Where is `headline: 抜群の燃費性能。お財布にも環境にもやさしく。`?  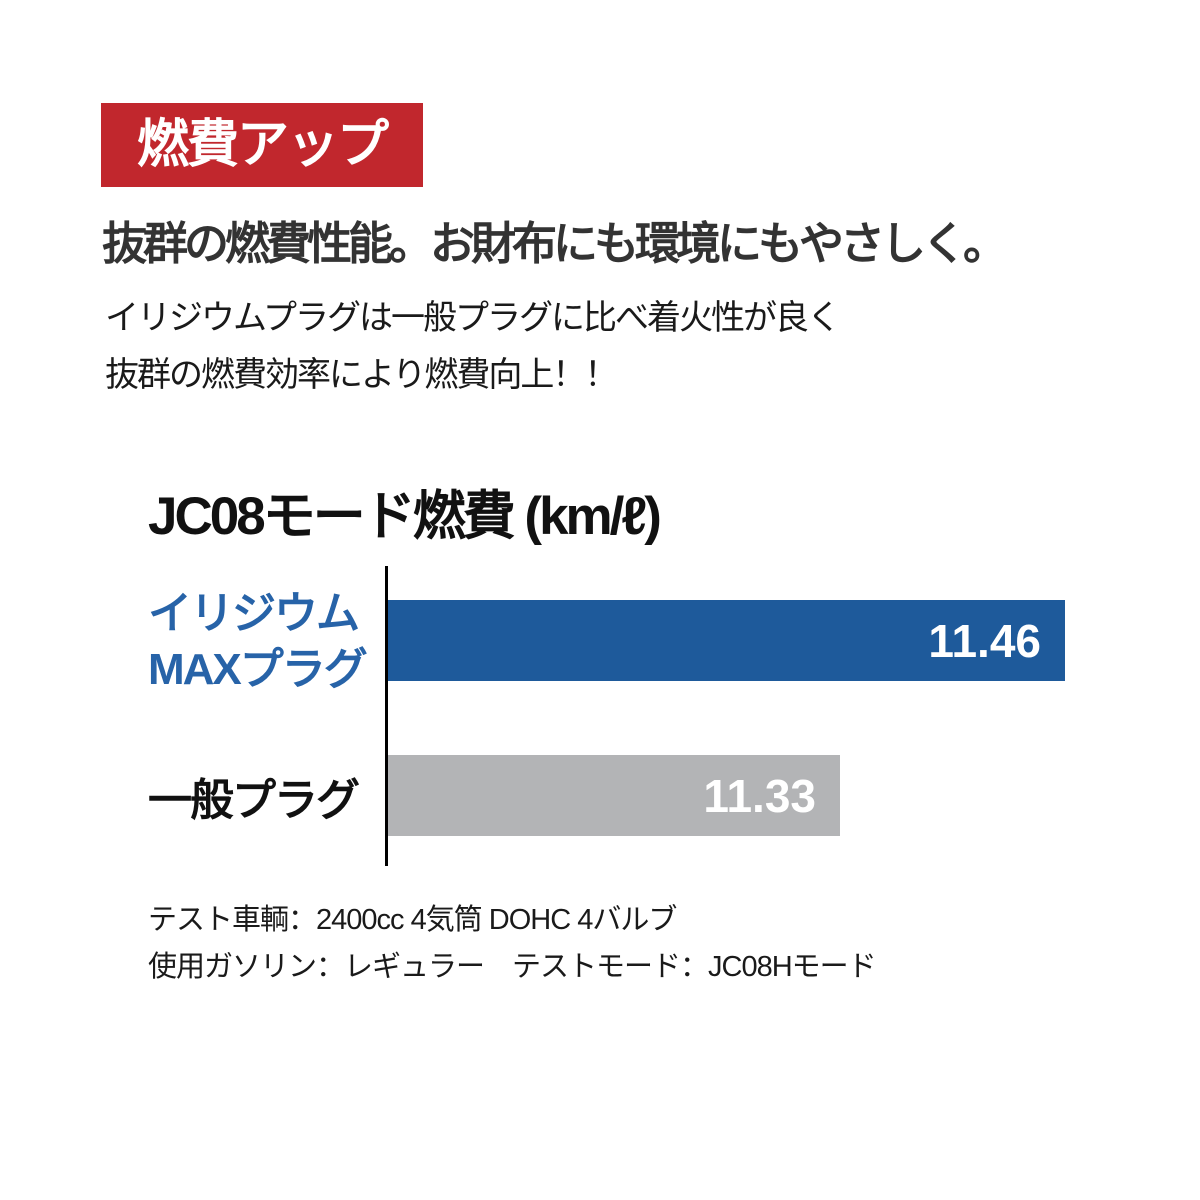
headline: 抜群の燃費性能。お財布にも環境にもやさしく。 is located at coordinates (555, 243).